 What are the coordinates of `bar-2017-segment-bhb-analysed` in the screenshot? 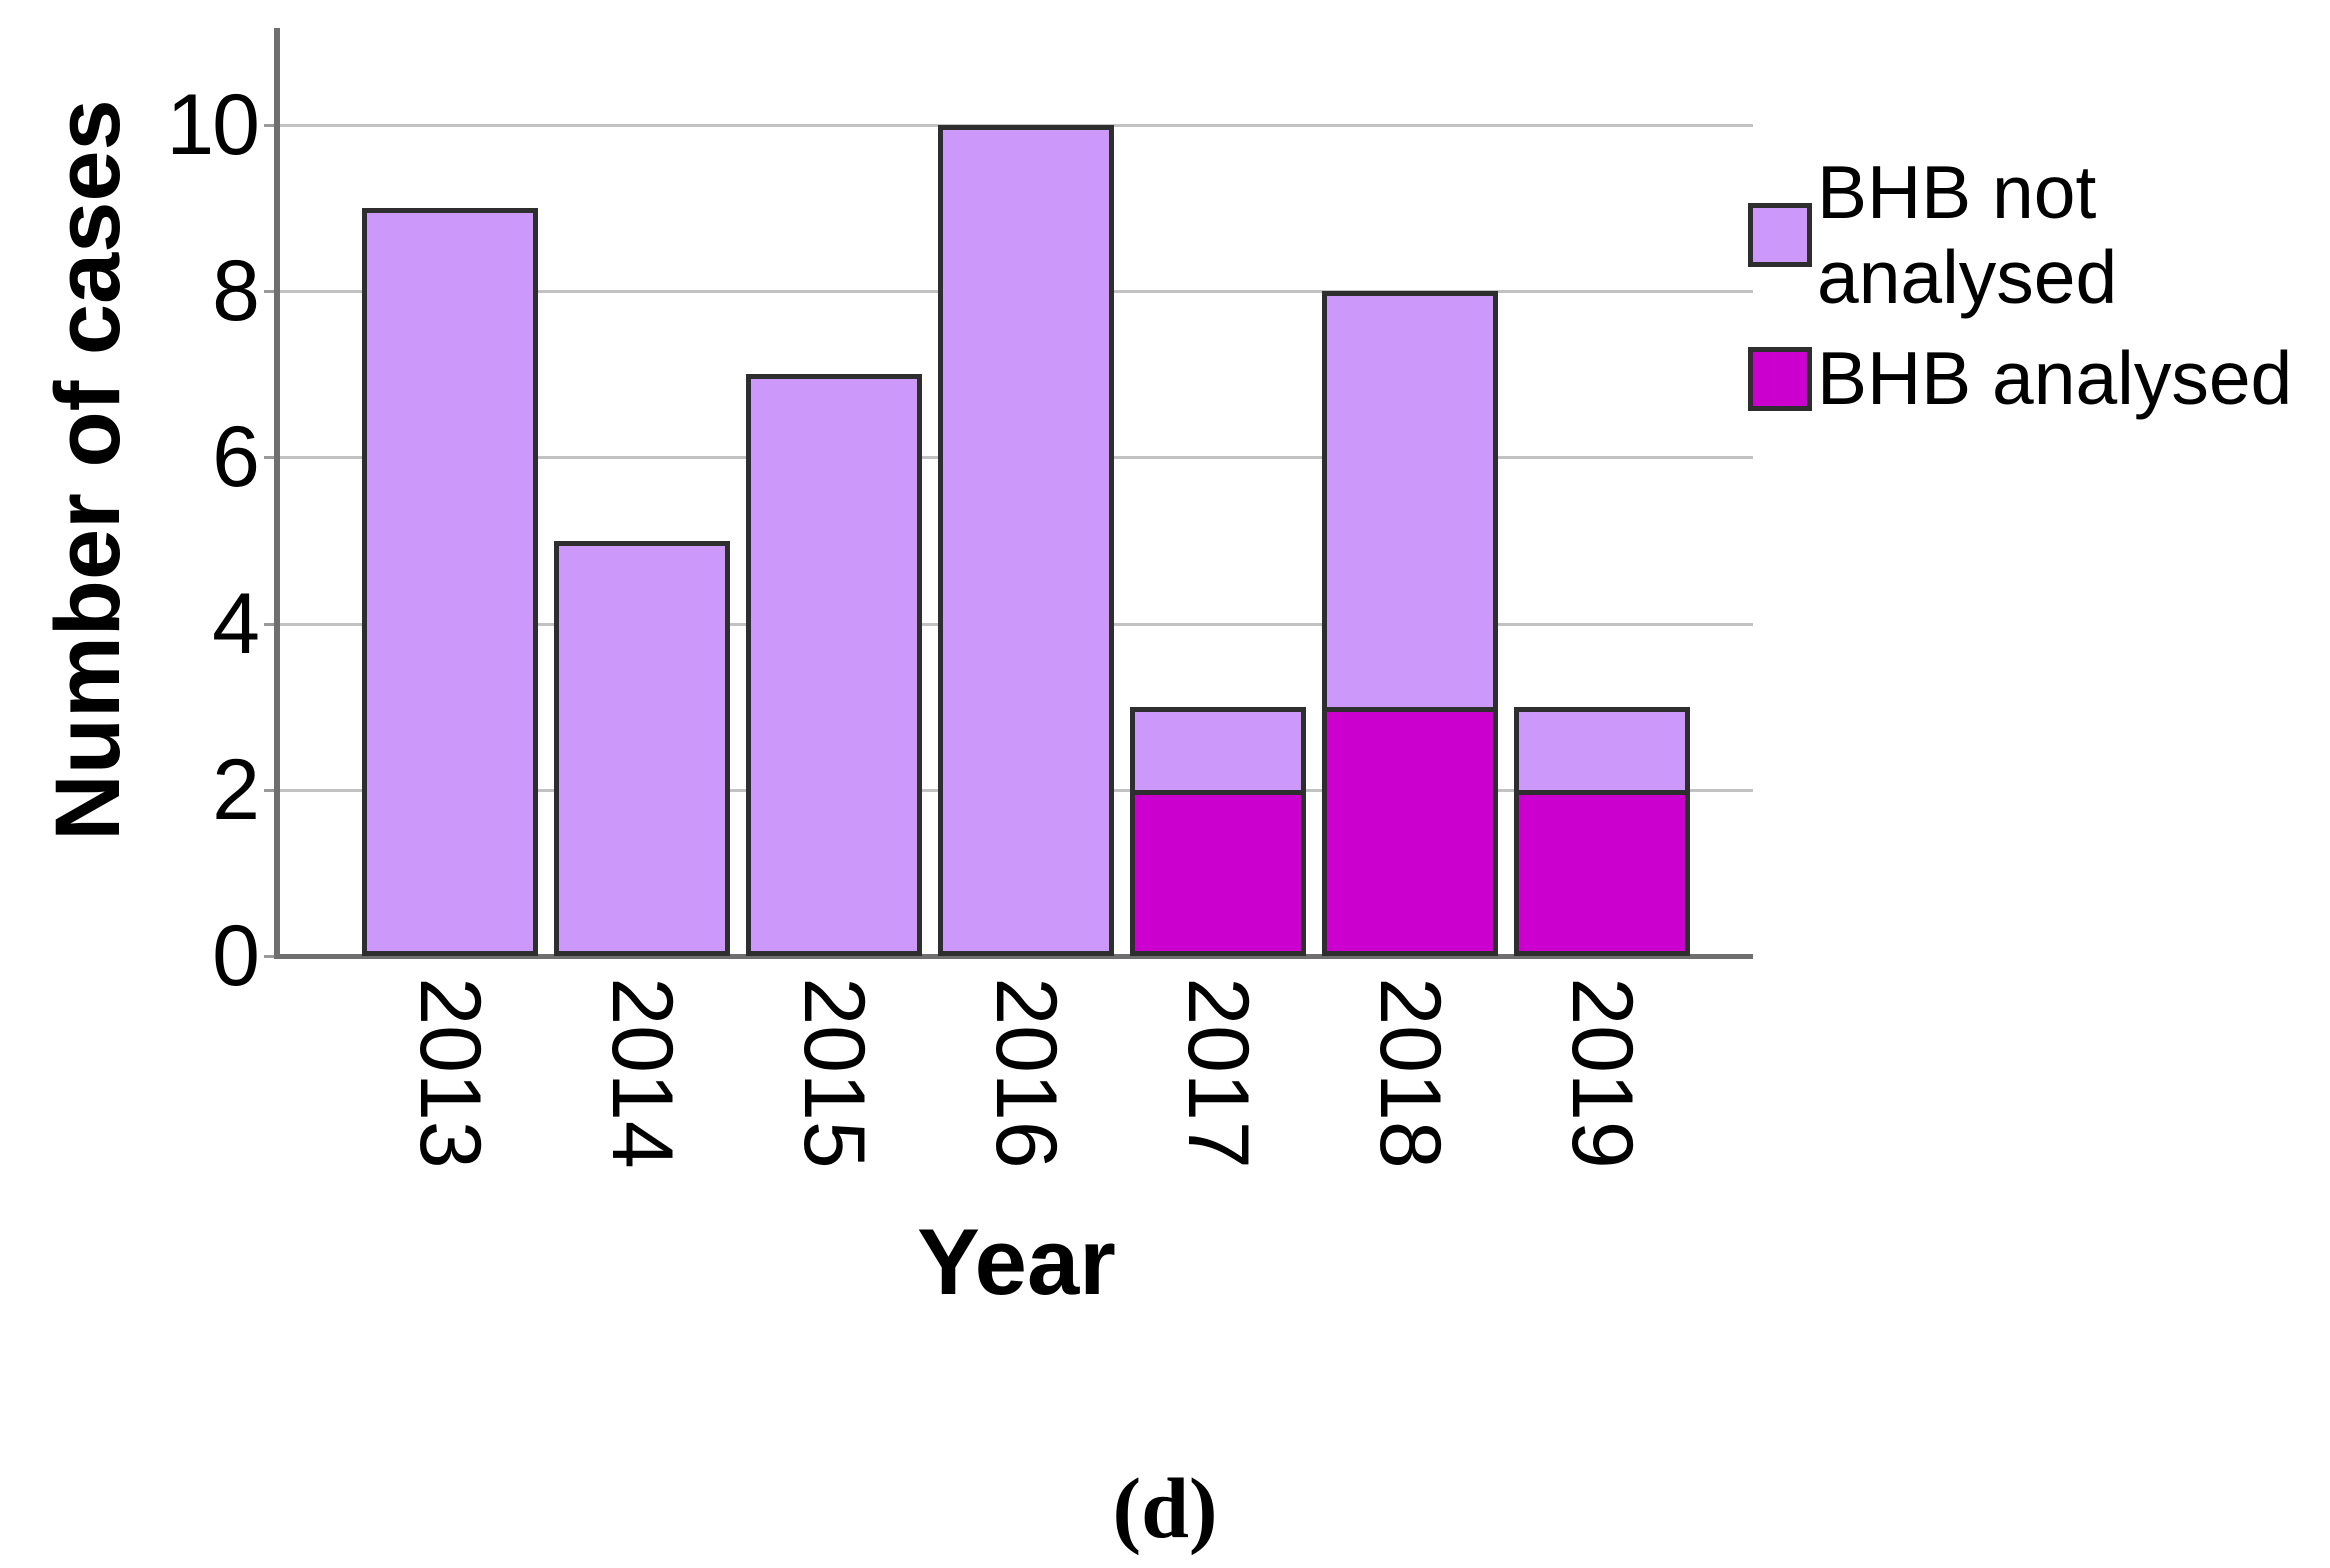 It's located at (1218, 872).